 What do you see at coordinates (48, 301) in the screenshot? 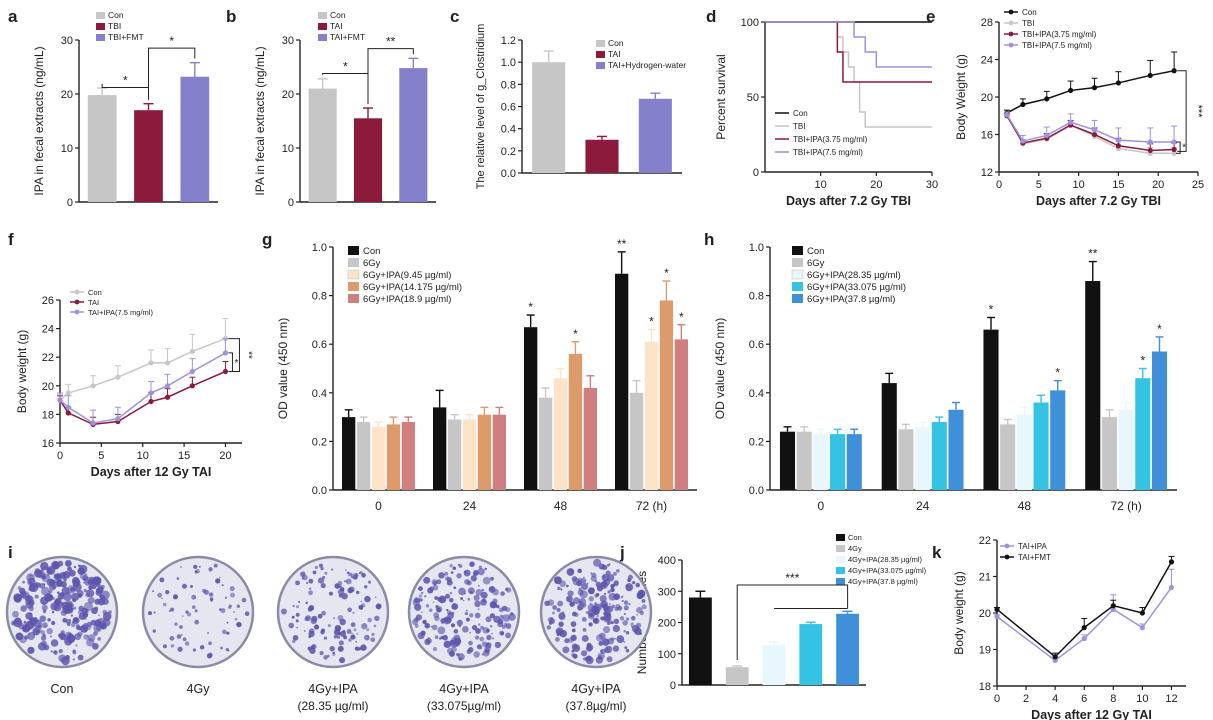
I see `y-tick-label: 26` at bounding box center [48, 301].